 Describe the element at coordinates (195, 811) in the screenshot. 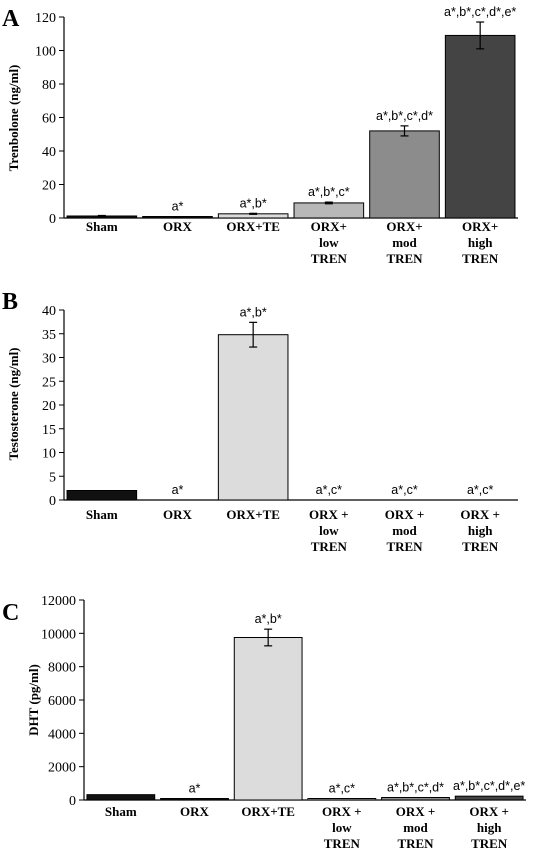

I see `category-label-c-1-0: ORX` at that location.